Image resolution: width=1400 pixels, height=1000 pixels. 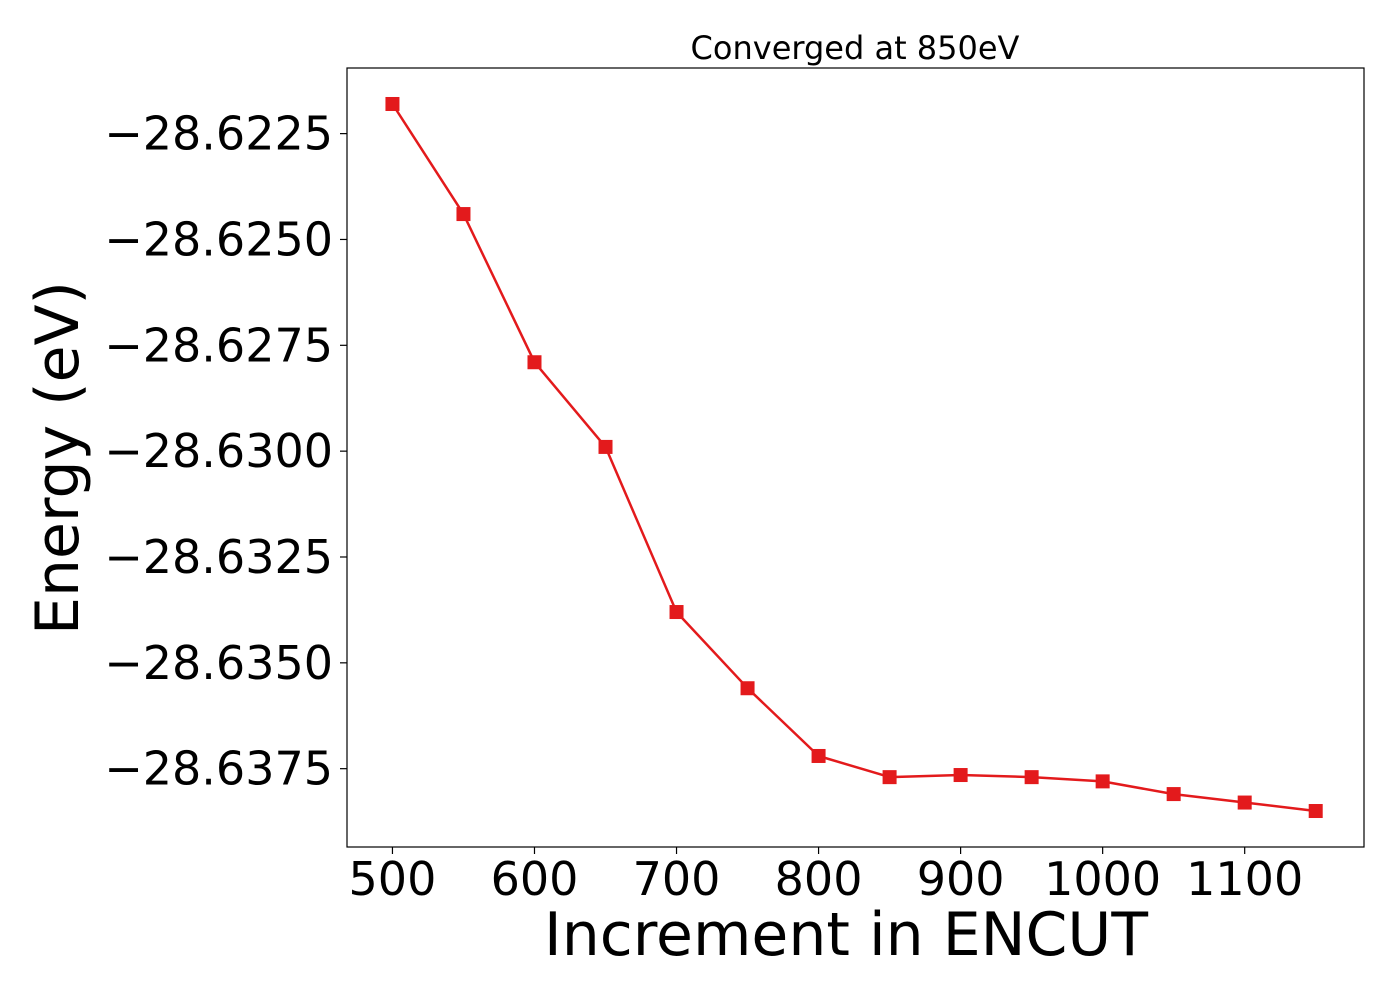 I want to click on x-tick-label: 500, so click(x=393, y=879).